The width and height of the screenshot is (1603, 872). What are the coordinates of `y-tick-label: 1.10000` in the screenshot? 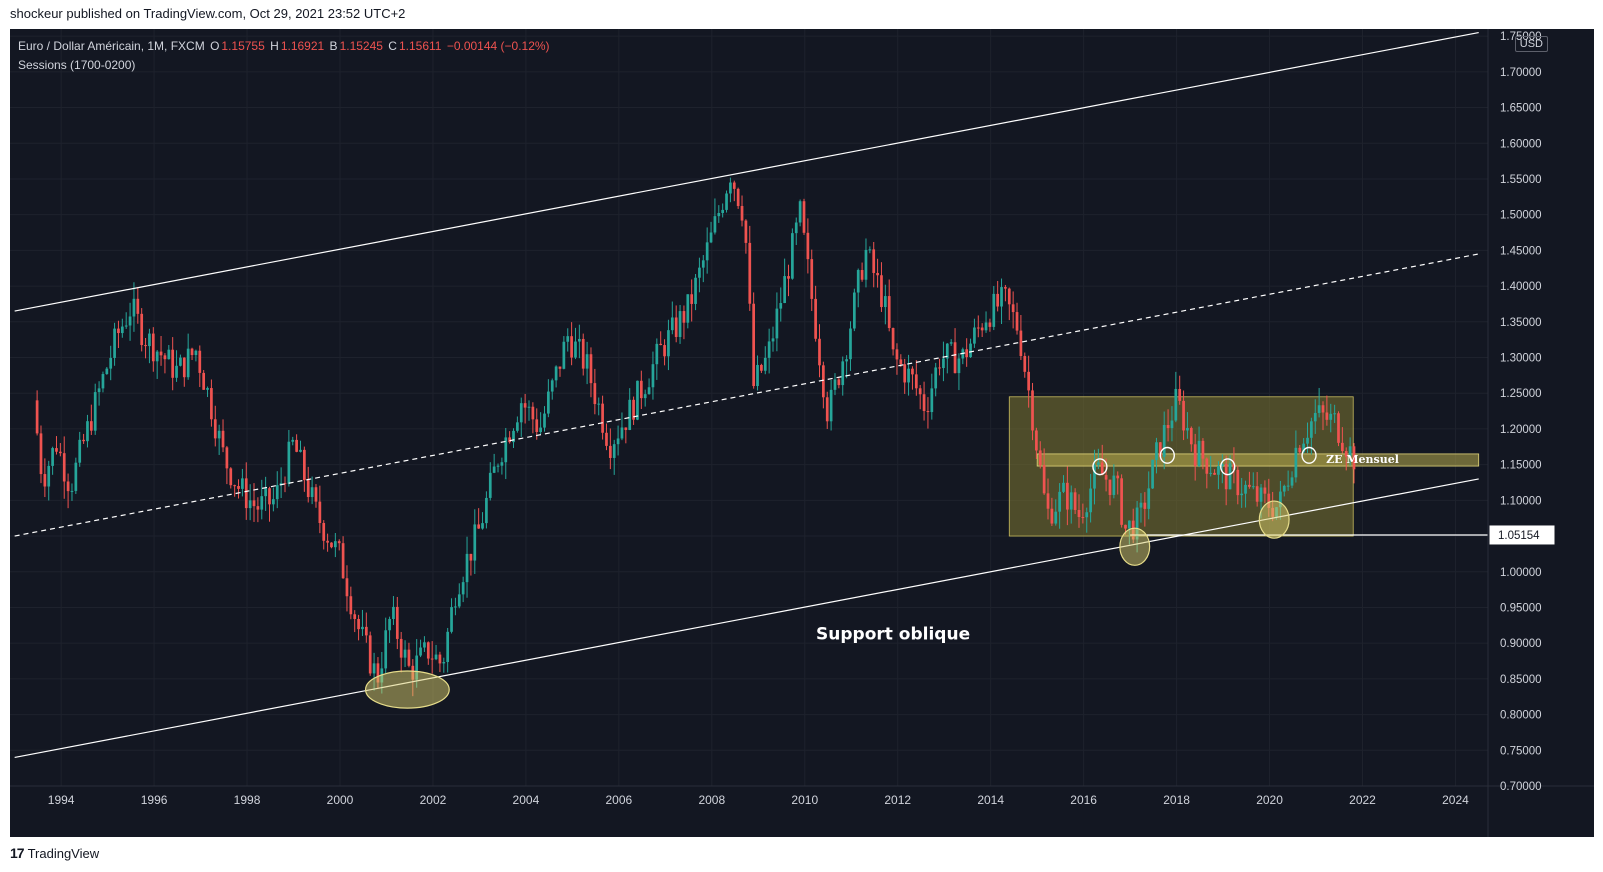 It's located at (1521, 501).